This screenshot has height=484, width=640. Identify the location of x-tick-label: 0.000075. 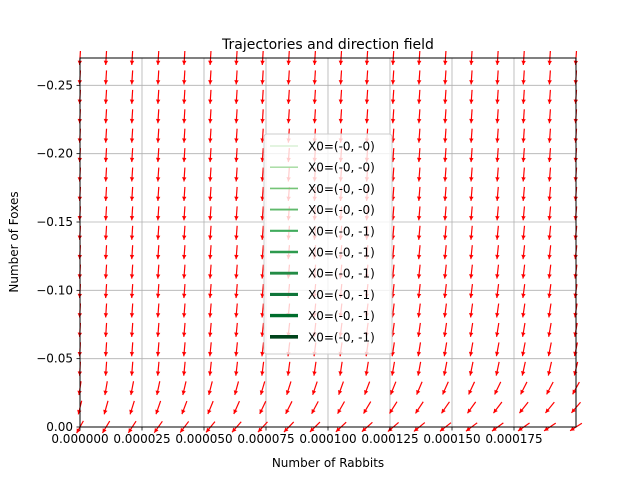
(265, 439).